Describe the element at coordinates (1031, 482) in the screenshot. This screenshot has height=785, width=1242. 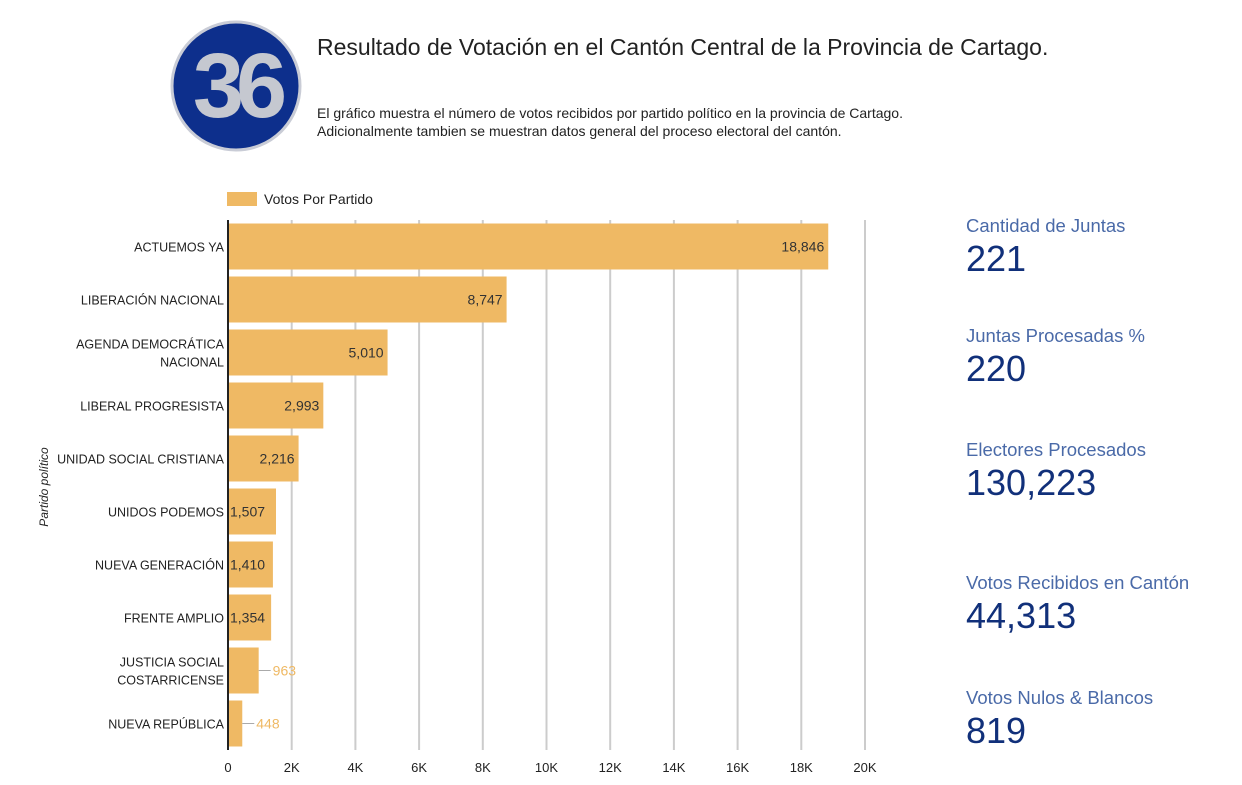
I see `kpi-value: 130,223` at that location.